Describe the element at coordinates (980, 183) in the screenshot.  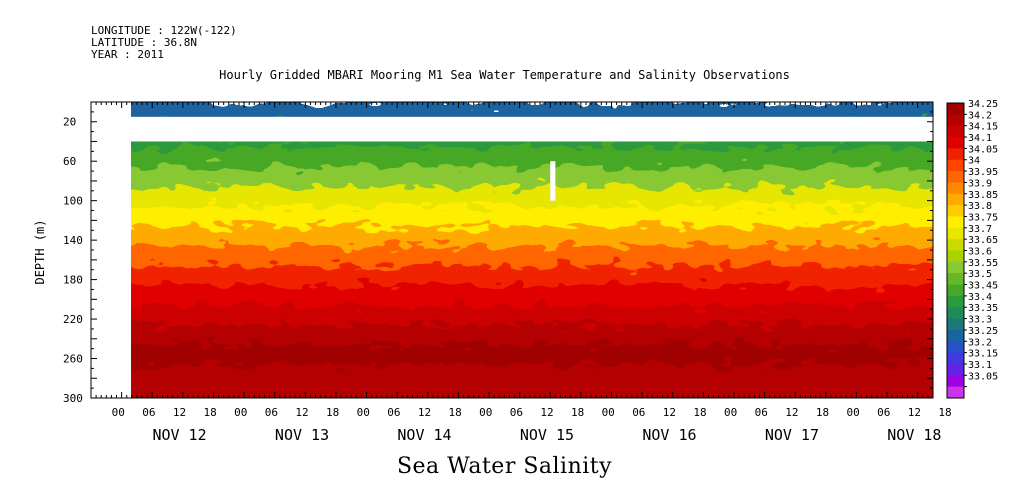
I see `colorbar-label: 33.9` at that location.